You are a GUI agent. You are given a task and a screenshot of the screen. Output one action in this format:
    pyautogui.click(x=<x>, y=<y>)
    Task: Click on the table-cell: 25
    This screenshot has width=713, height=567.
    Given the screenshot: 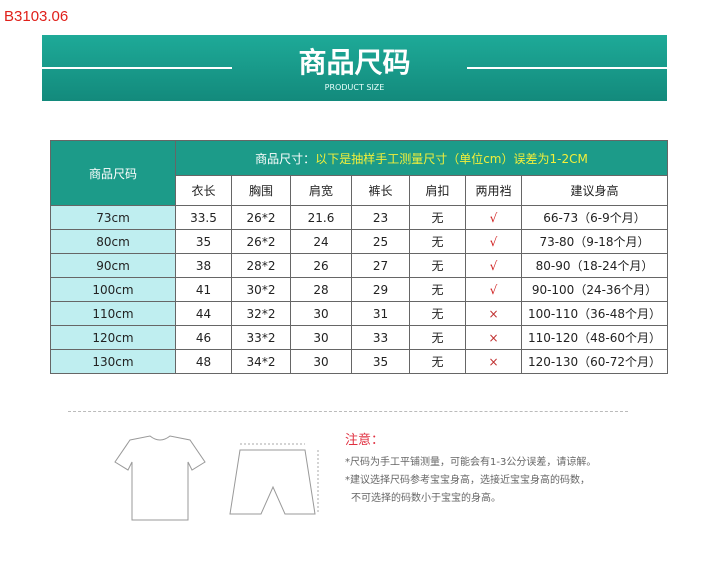 What is the action you would take?
    pyautogui.click(x=380, y=241)
    